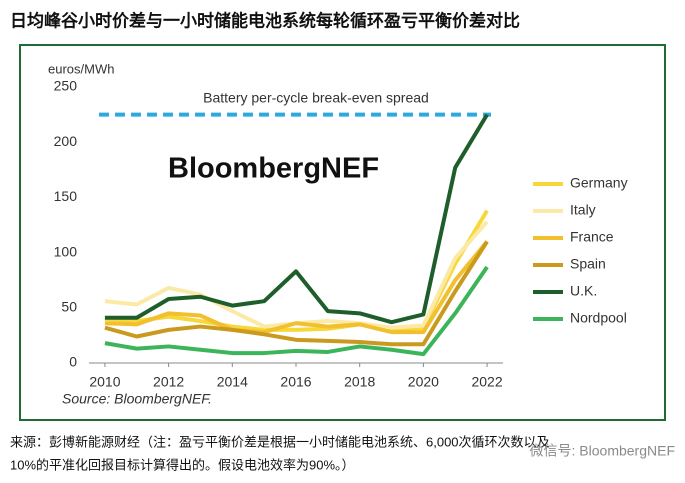 Image resolution: width=685 pixels, height=483 pixels. What do you see at coordinates (81, 68) in the screenshot?
I see `y-axis-label: euros/MWh` at bounding box center [81, 68].